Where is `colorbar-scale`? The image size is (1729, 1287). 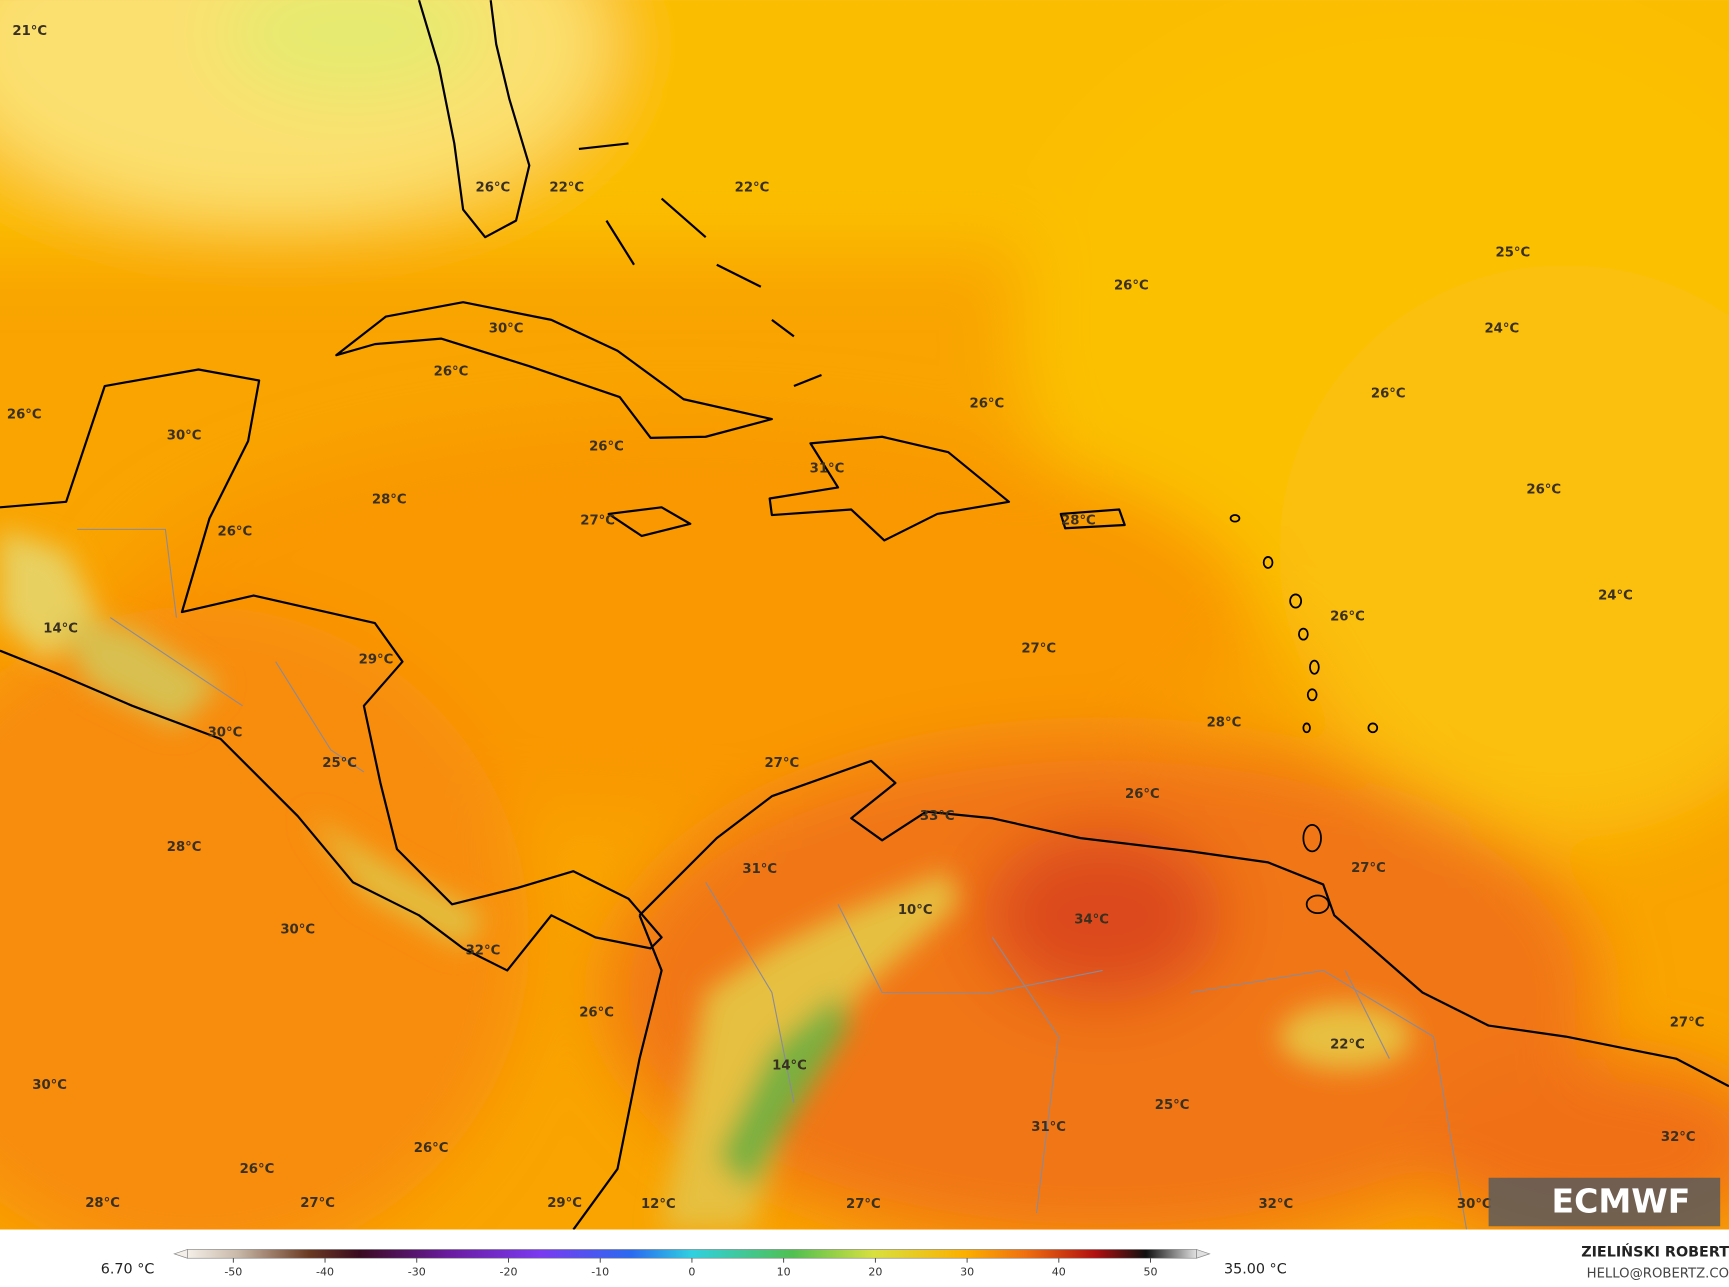
colorbar-scale is located at coordinates (692, 1254).